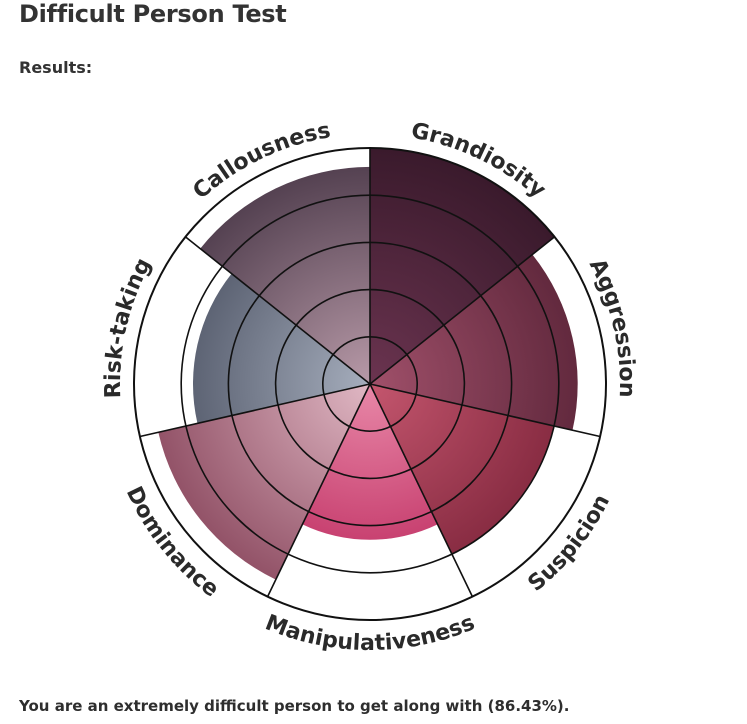 The height and width of the screenshot is (724, 747). What do you see at coordinates (569, 544) in the screenshot?
I see `label-suspicion: Suspicion` at bounding box center [569, 544].